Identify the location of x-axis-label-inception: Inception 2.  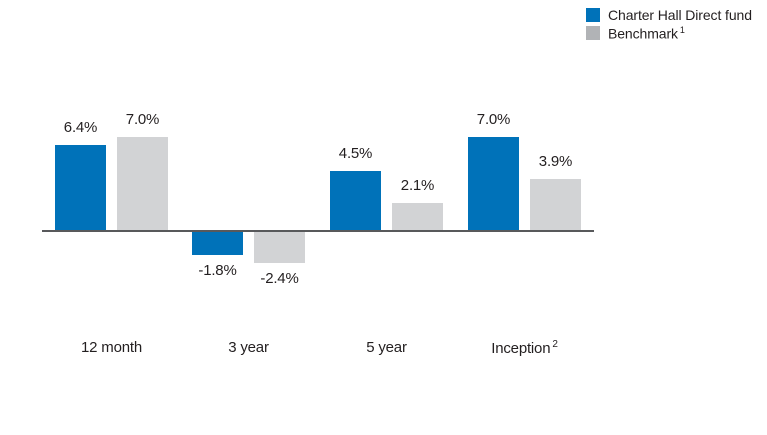
(524, 348).